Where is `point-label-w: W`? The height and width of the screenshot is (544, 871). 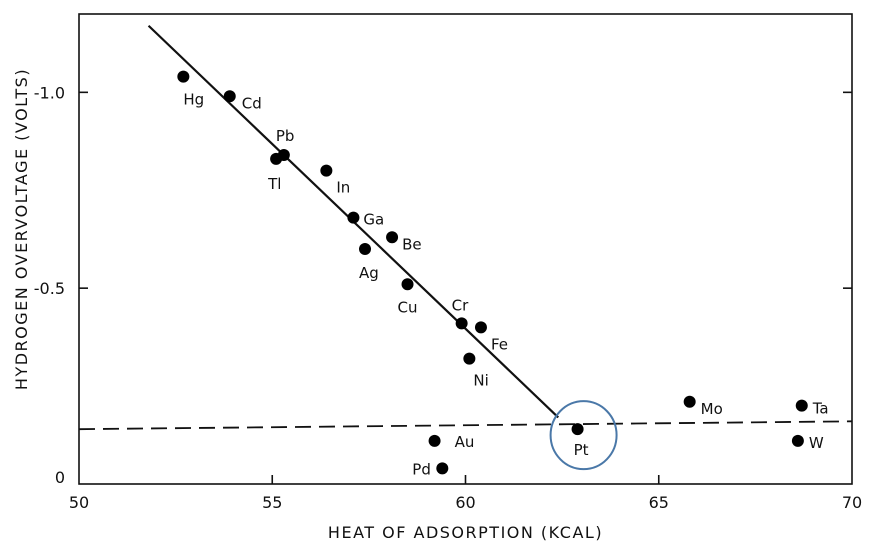
point-label-w: W is located at coordinates (816, 443).